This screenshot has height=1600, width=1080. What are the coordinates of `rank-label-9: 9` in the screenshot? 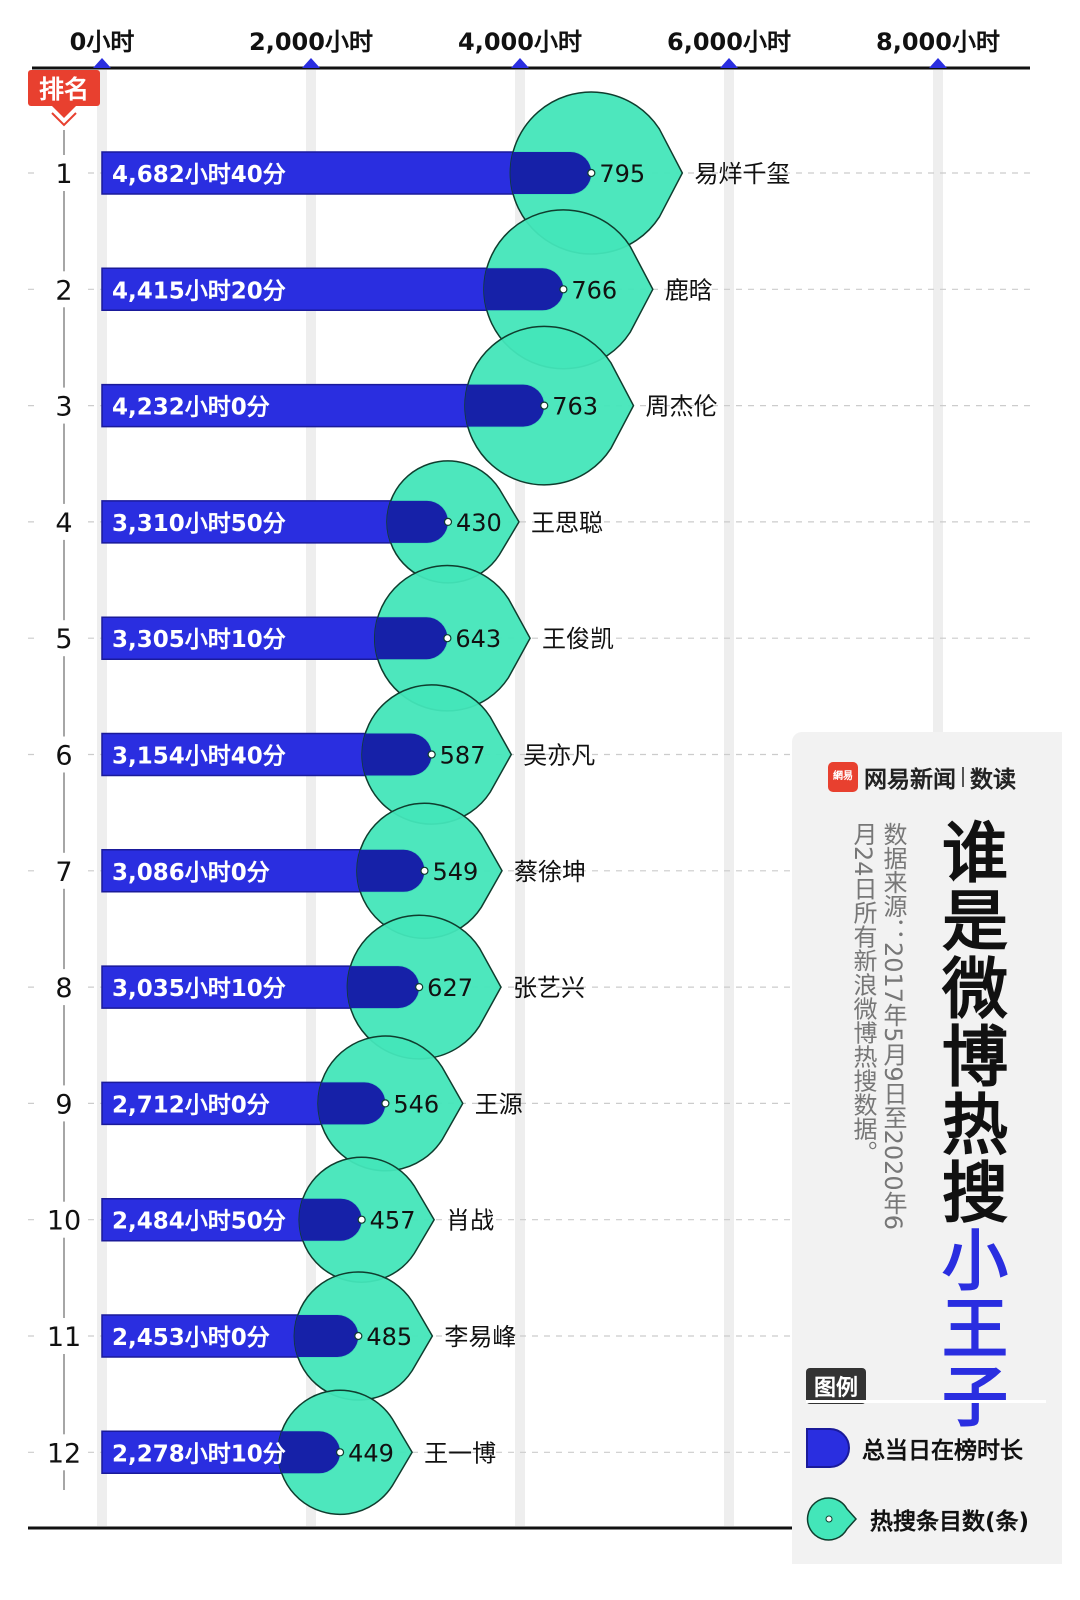 It's located at (63, 1104).